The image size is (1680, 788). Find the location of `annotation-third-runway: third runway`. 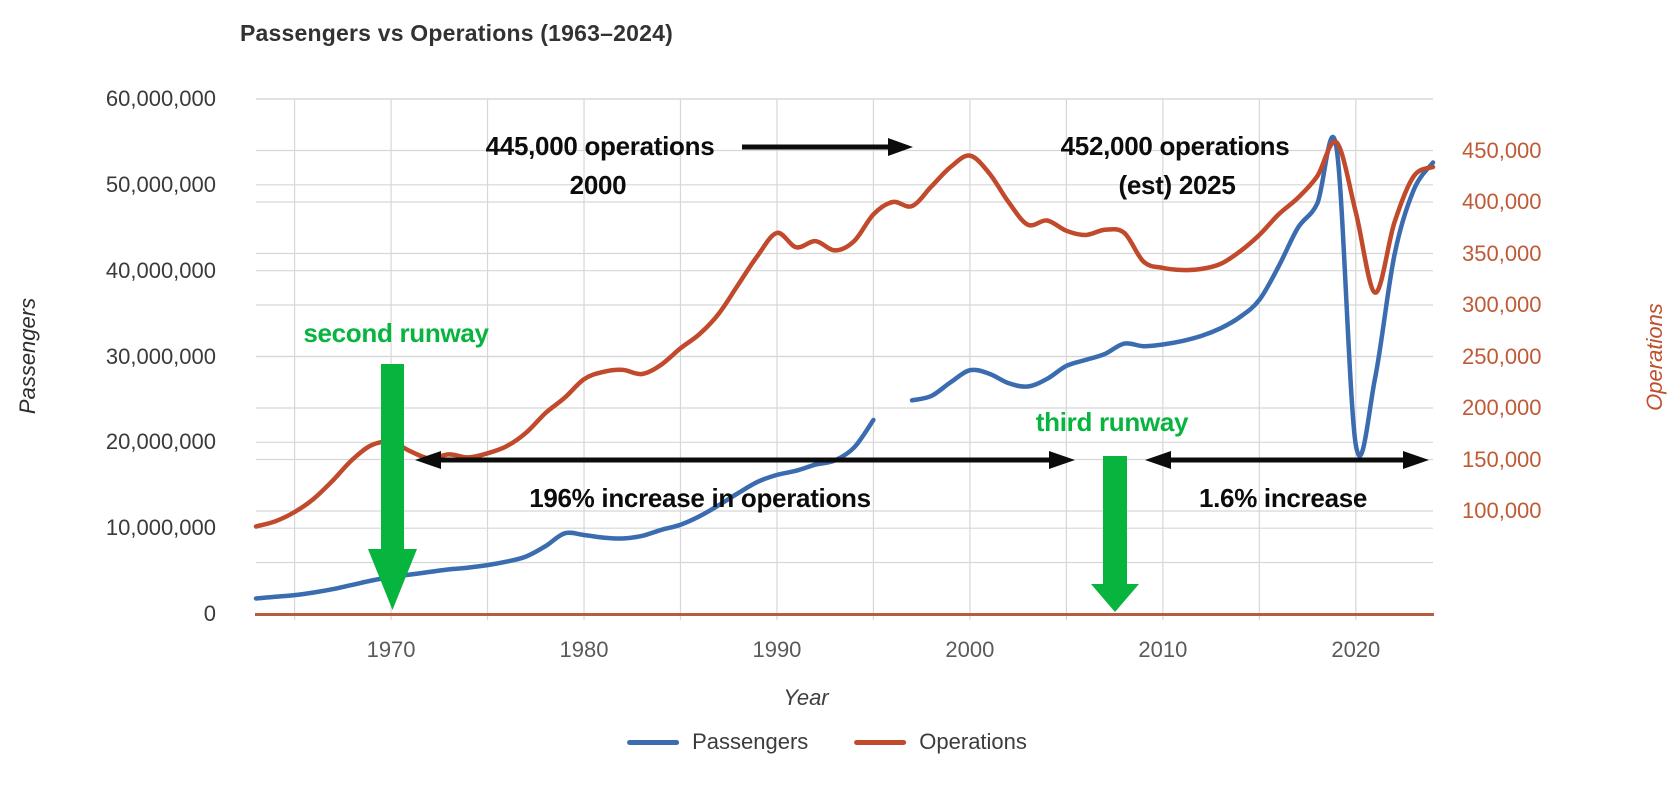

annotation-third-runway: third runway is located at coordinates (1112, 422).